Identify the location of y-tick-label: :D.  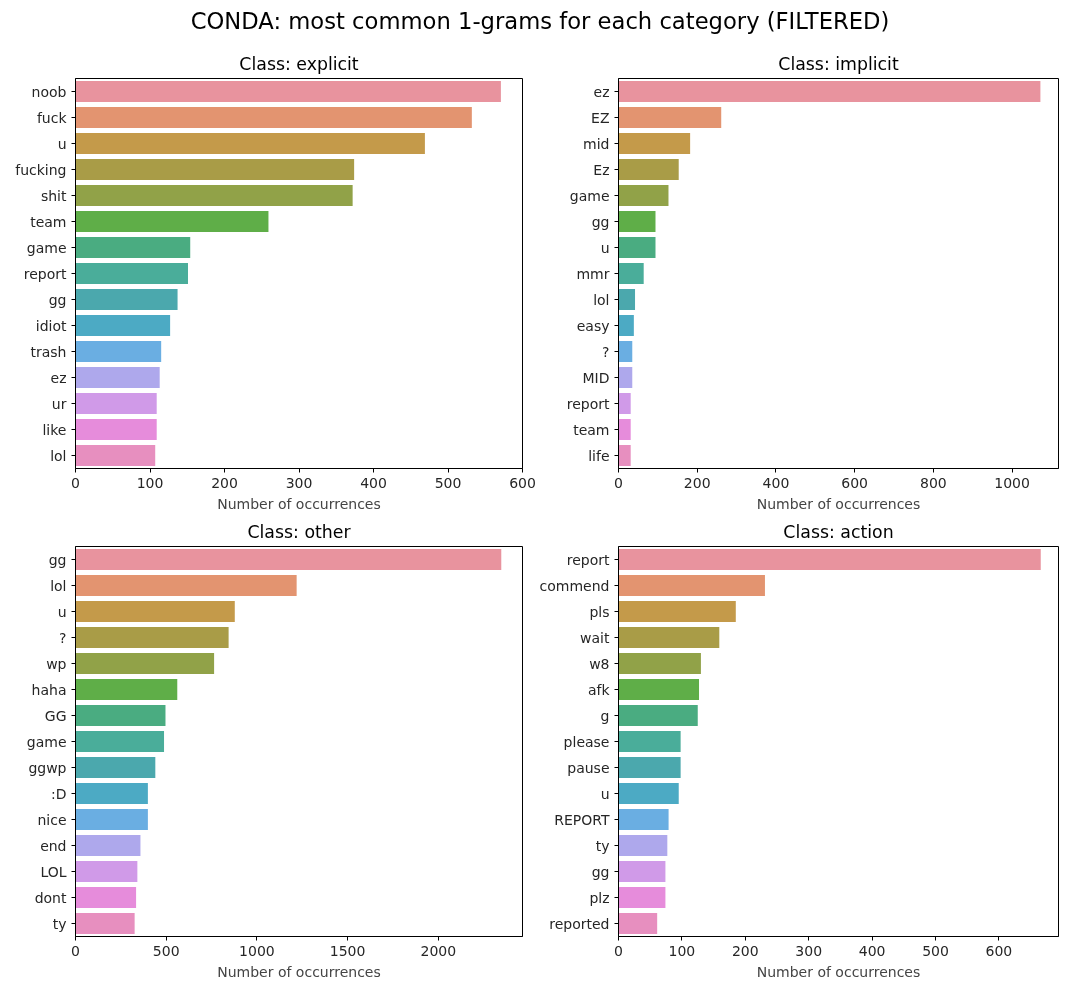
(59, 793).